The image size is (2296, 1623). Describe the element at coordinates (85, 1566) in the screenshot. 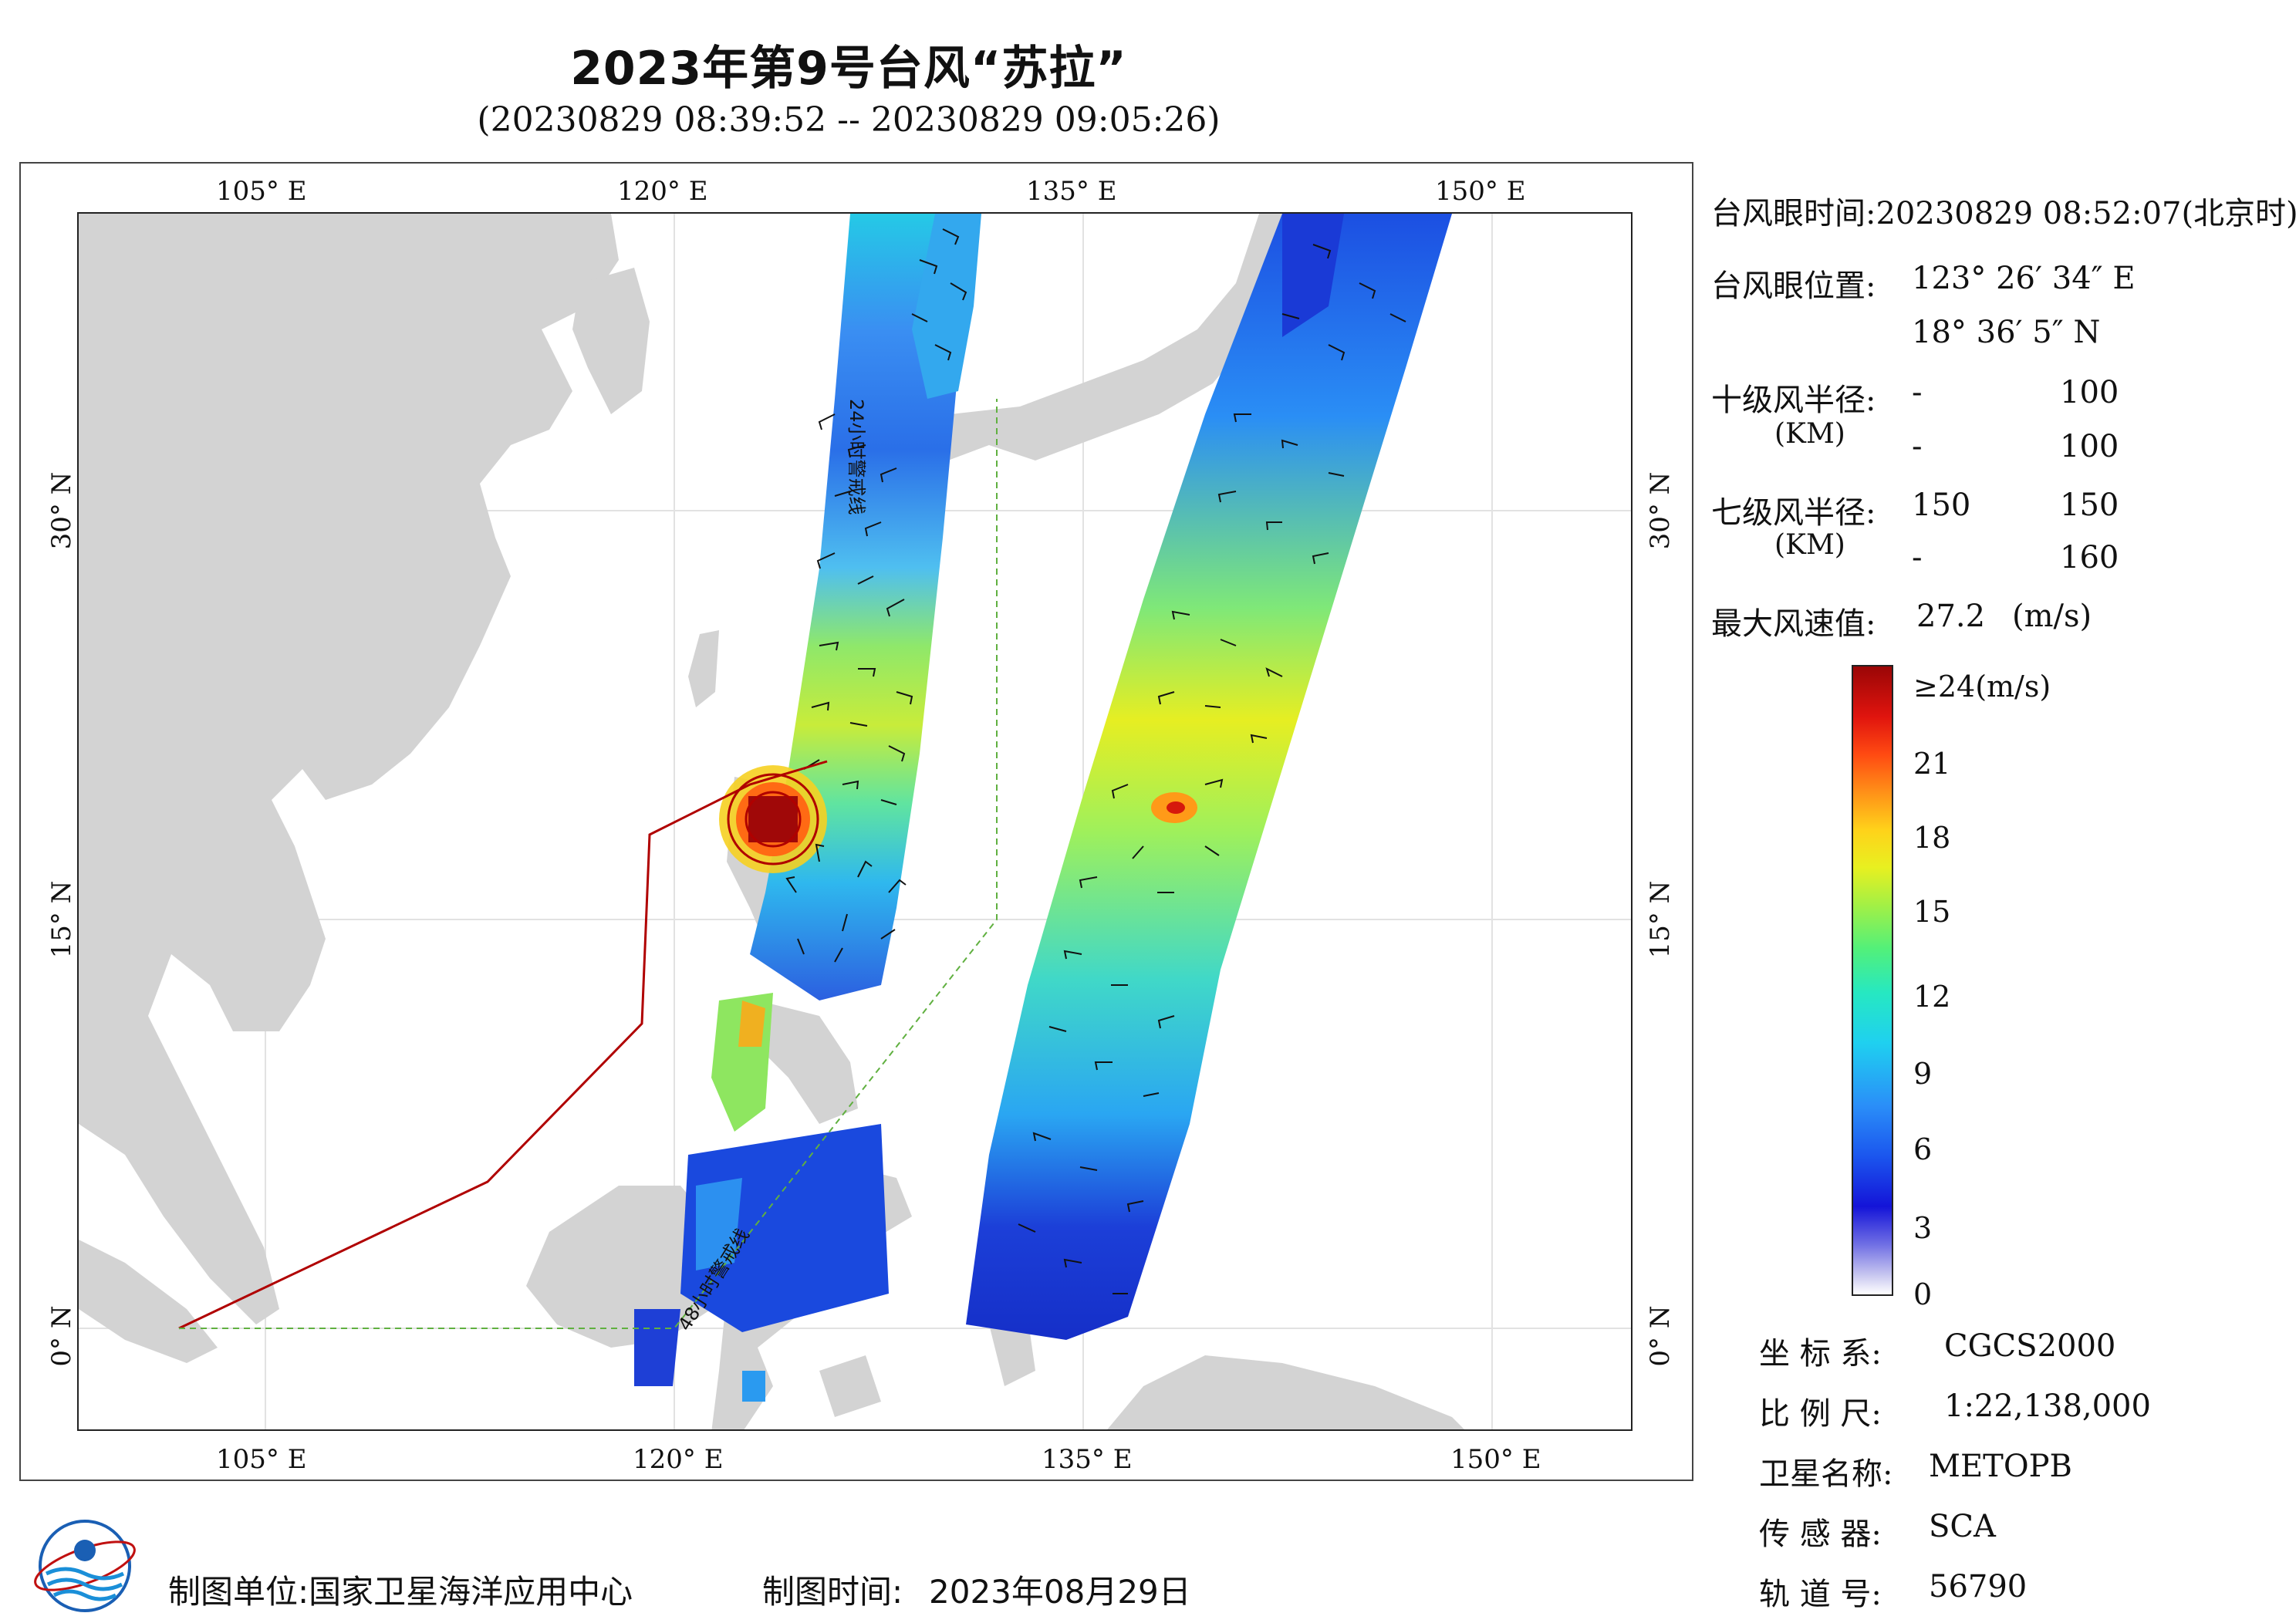

I see `nsoas-logo-icon` at that location.